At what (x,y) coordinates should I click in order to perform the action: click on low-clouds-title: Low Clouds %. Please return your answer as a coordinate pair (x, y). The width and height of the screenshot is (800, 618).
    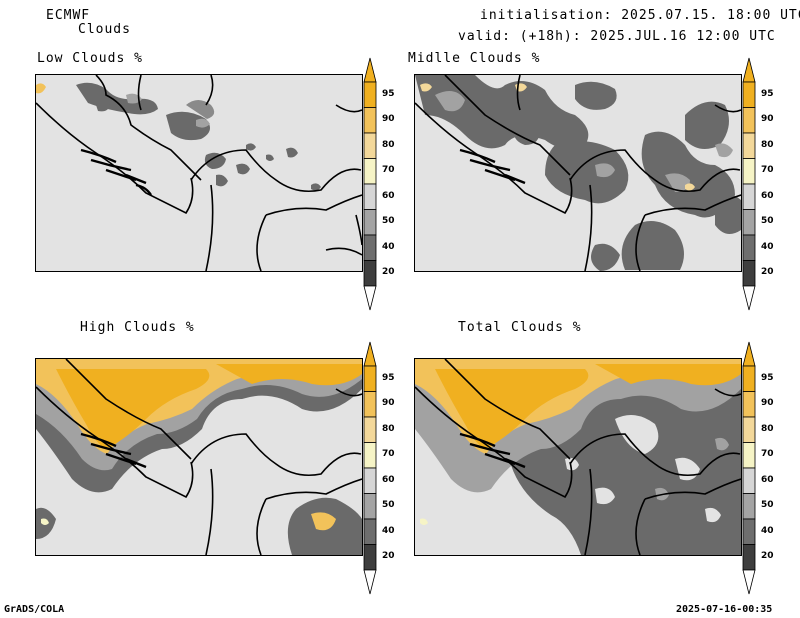
    Looking at the image, I should click on (90, 58).